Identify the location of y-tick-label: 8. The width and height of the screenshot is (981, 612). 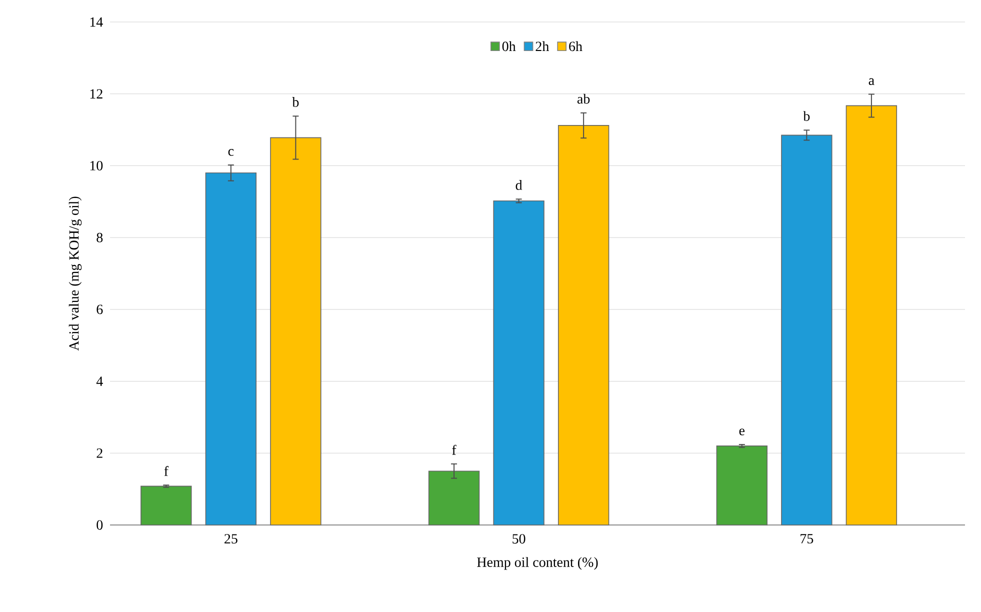
(99, 237).